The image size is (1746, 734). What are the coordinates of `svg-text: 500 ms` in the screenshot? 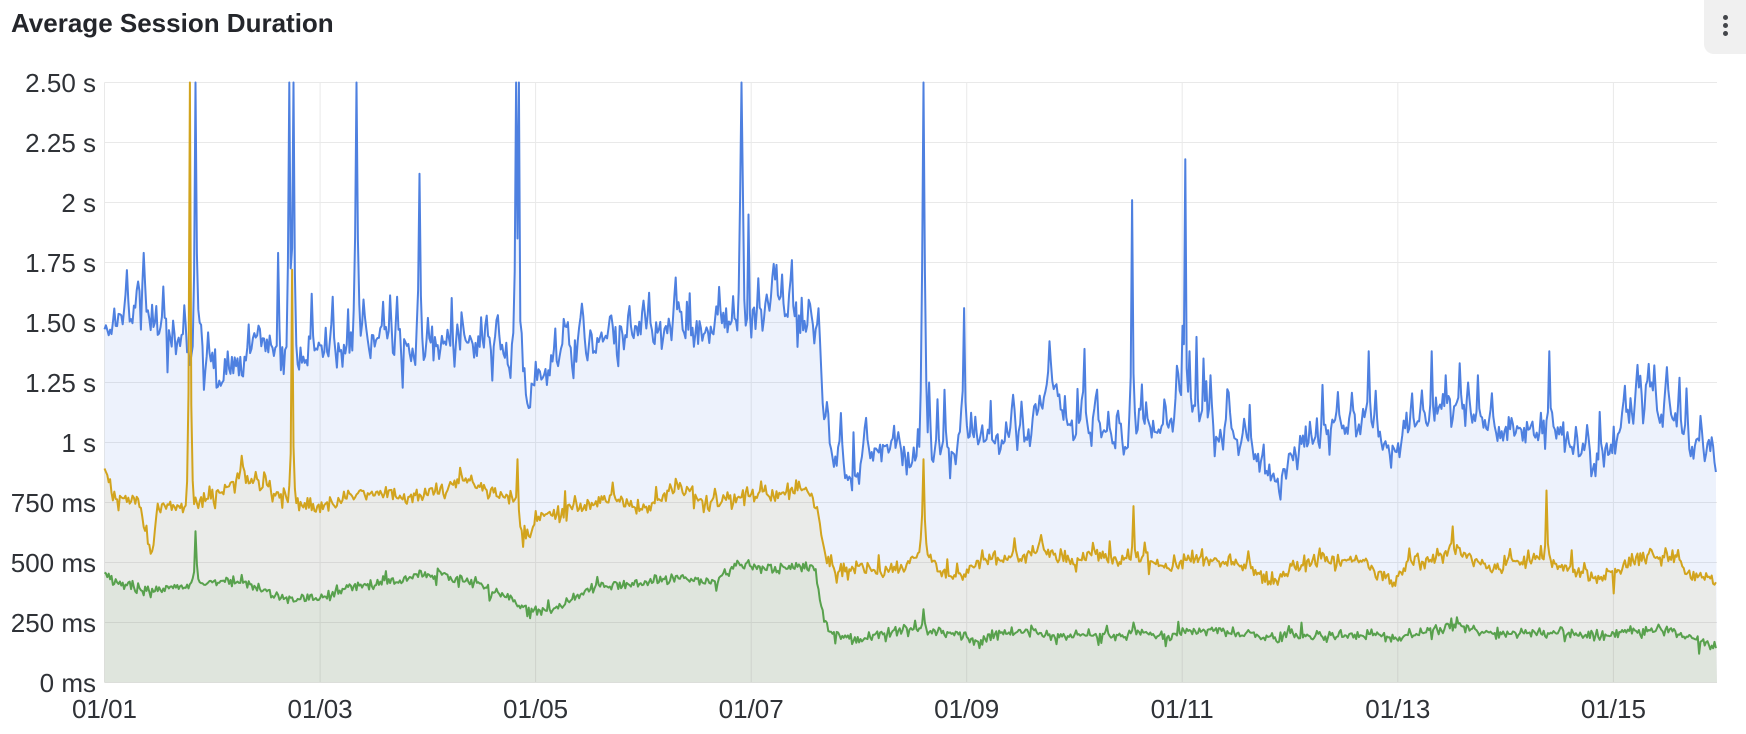 It's located at (53, 563).